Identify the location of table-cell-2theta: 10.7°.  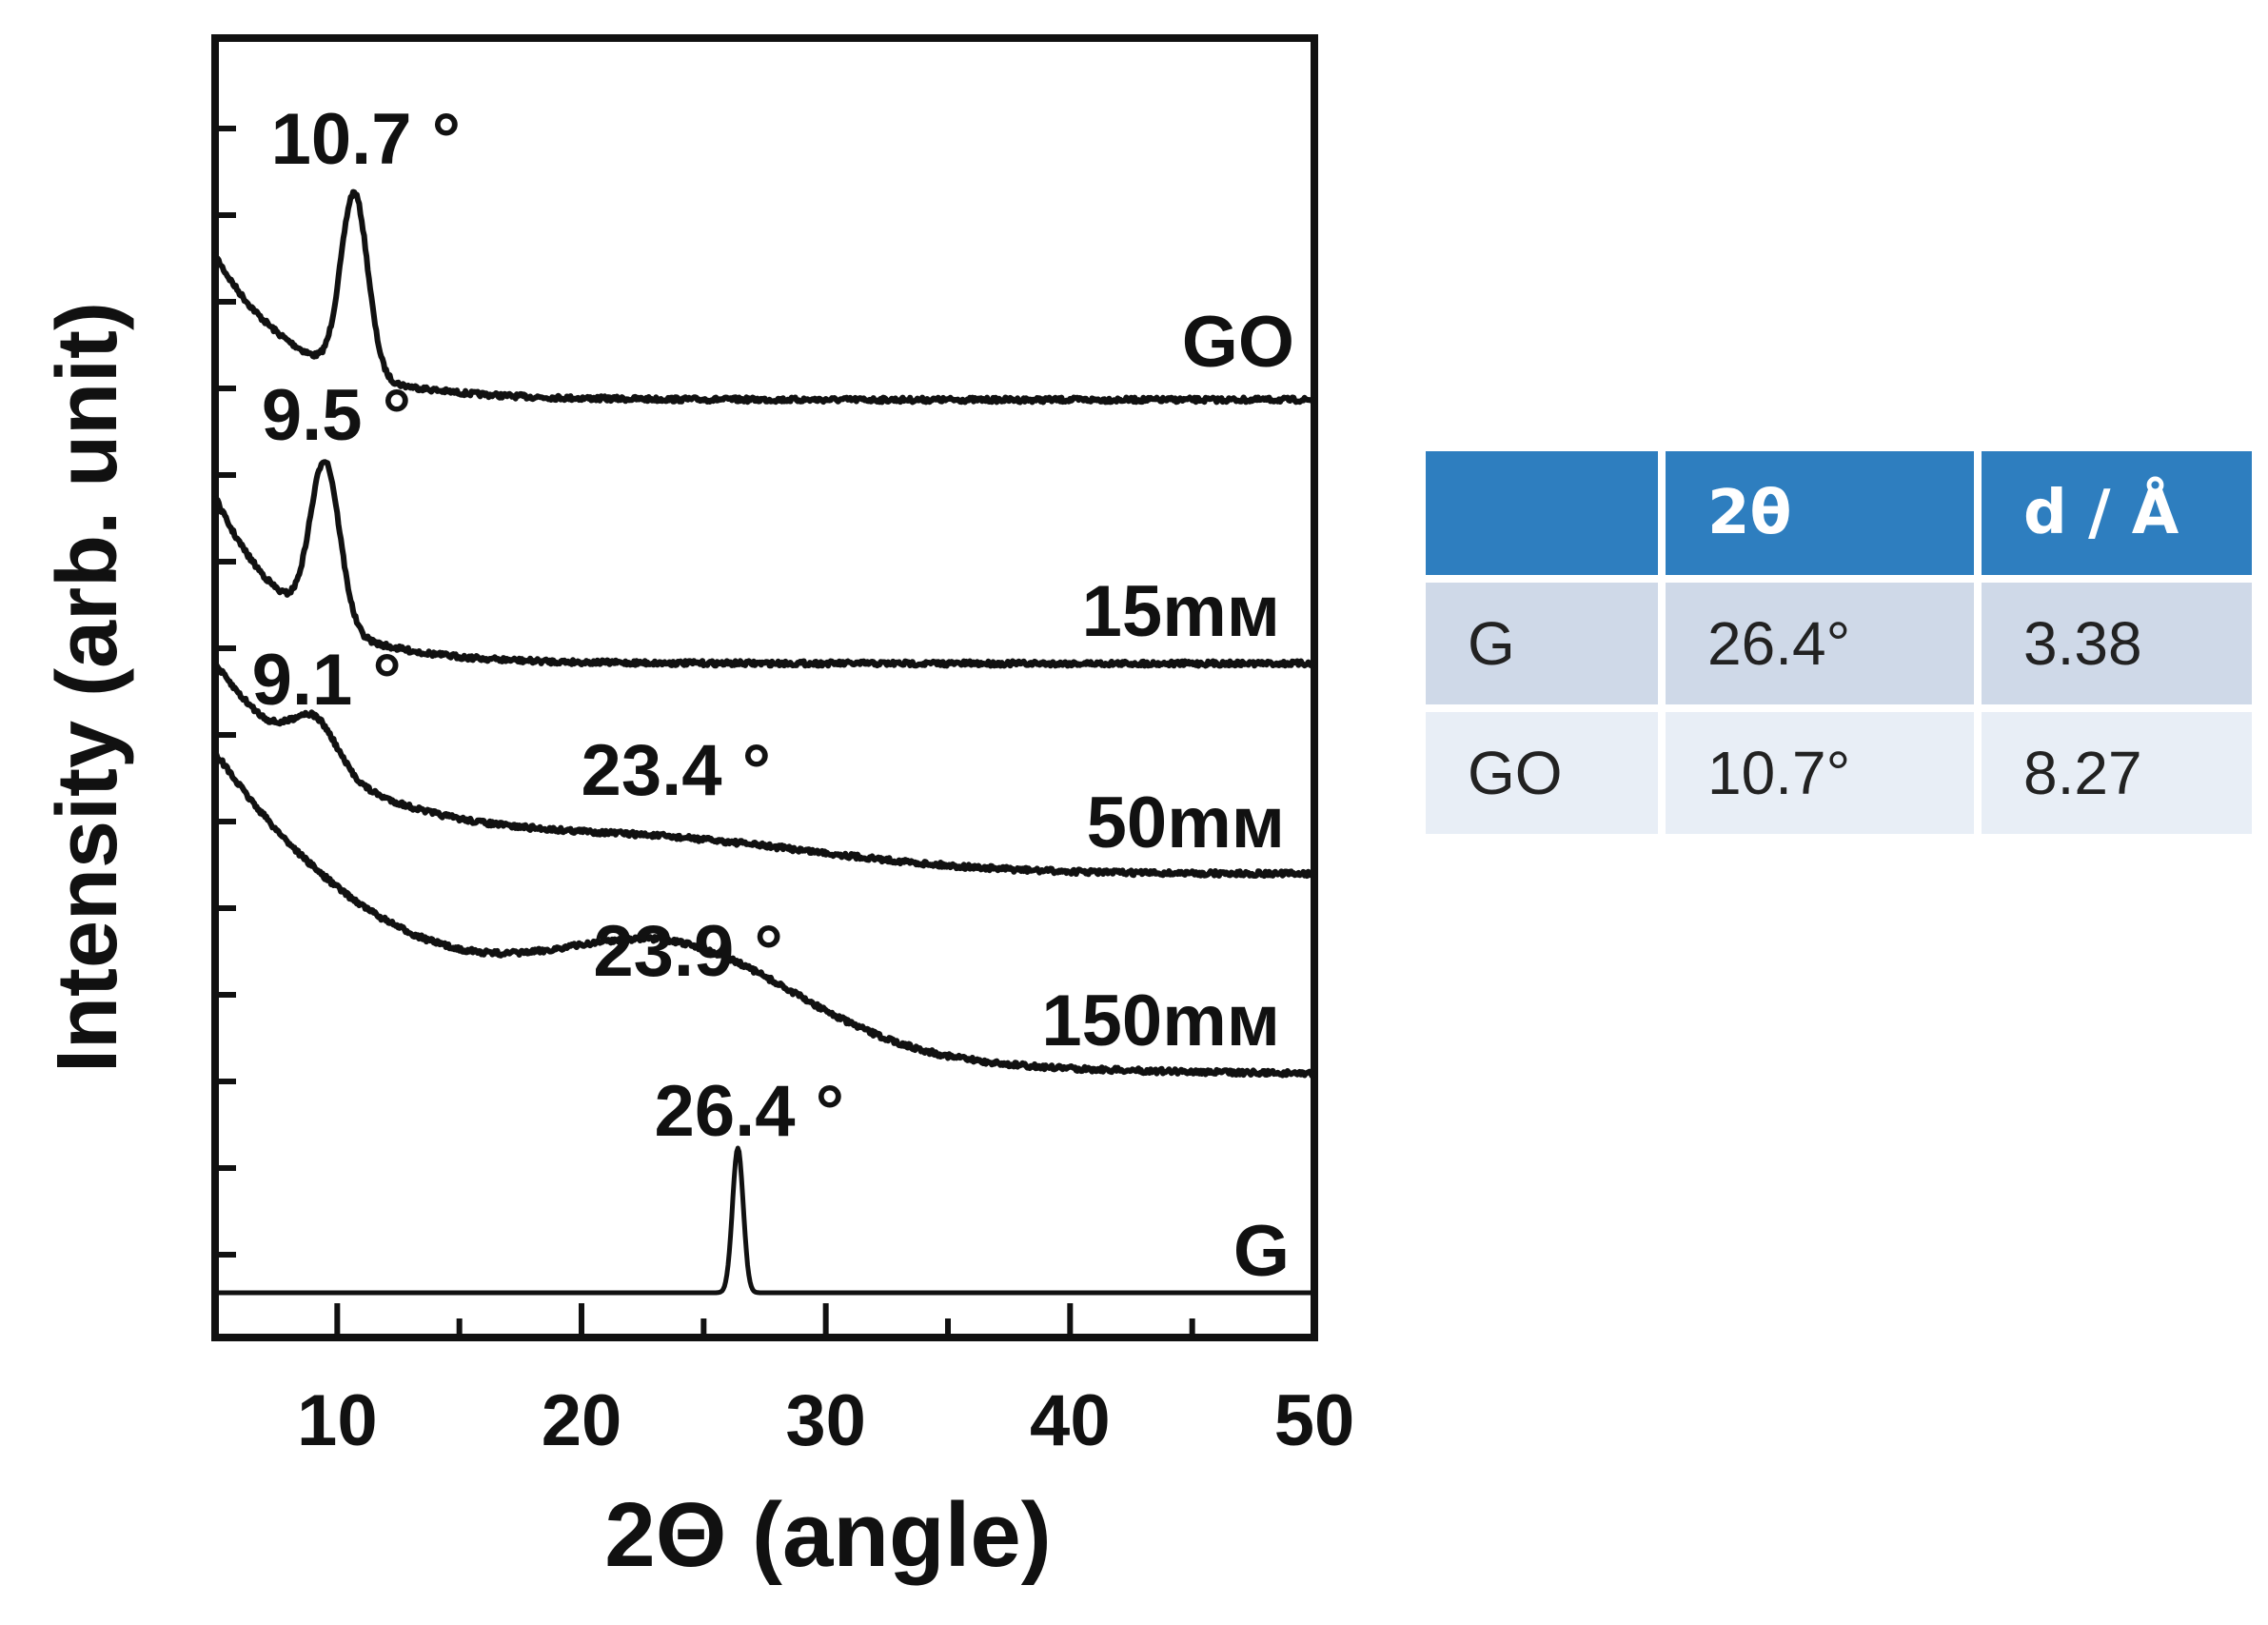
(1820, 773).